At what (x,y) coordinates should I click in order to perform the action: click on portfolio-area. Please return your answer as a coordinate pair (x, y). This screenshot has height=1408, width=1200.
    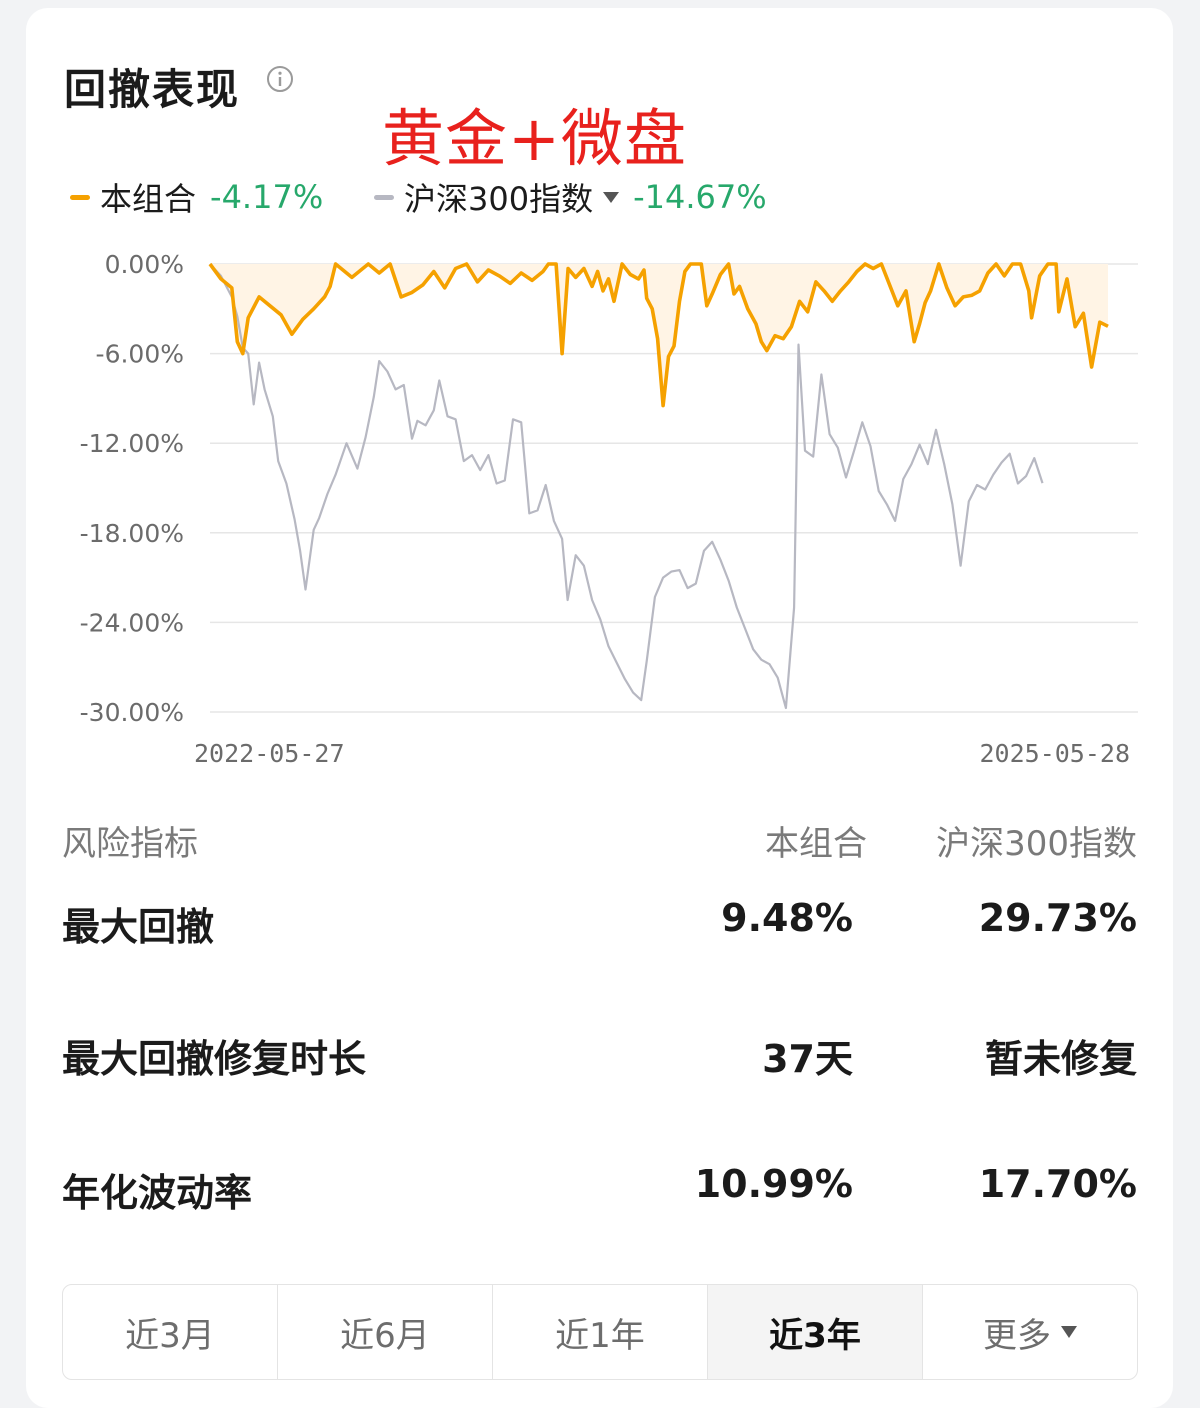
    Looking at the image, I should click on (659, 335).